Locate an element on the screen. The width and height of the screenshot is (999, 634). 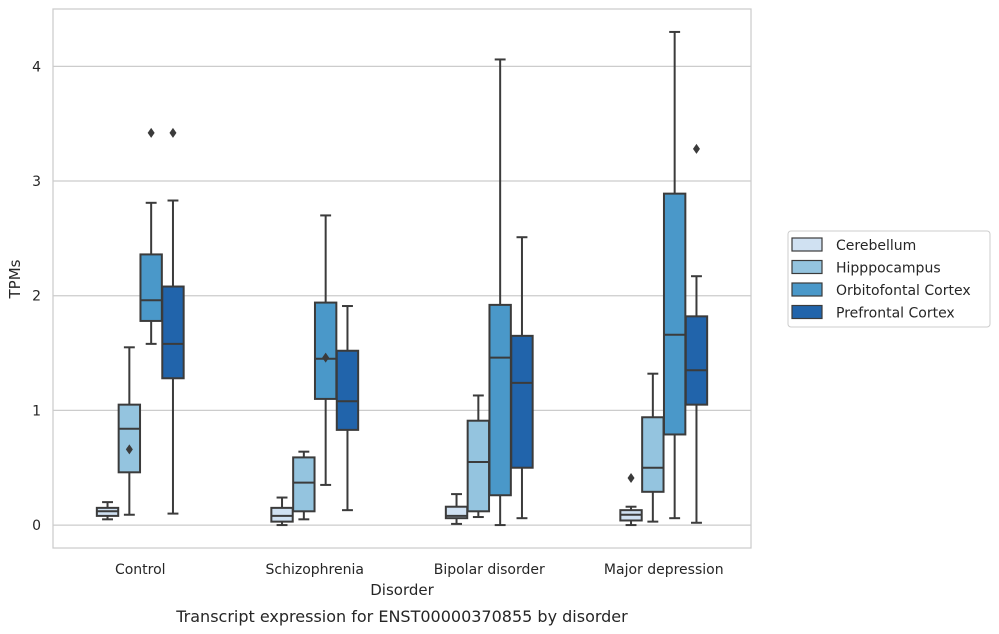
box-hipppocampus-schizophrenia is located at coordinates (304, 485).